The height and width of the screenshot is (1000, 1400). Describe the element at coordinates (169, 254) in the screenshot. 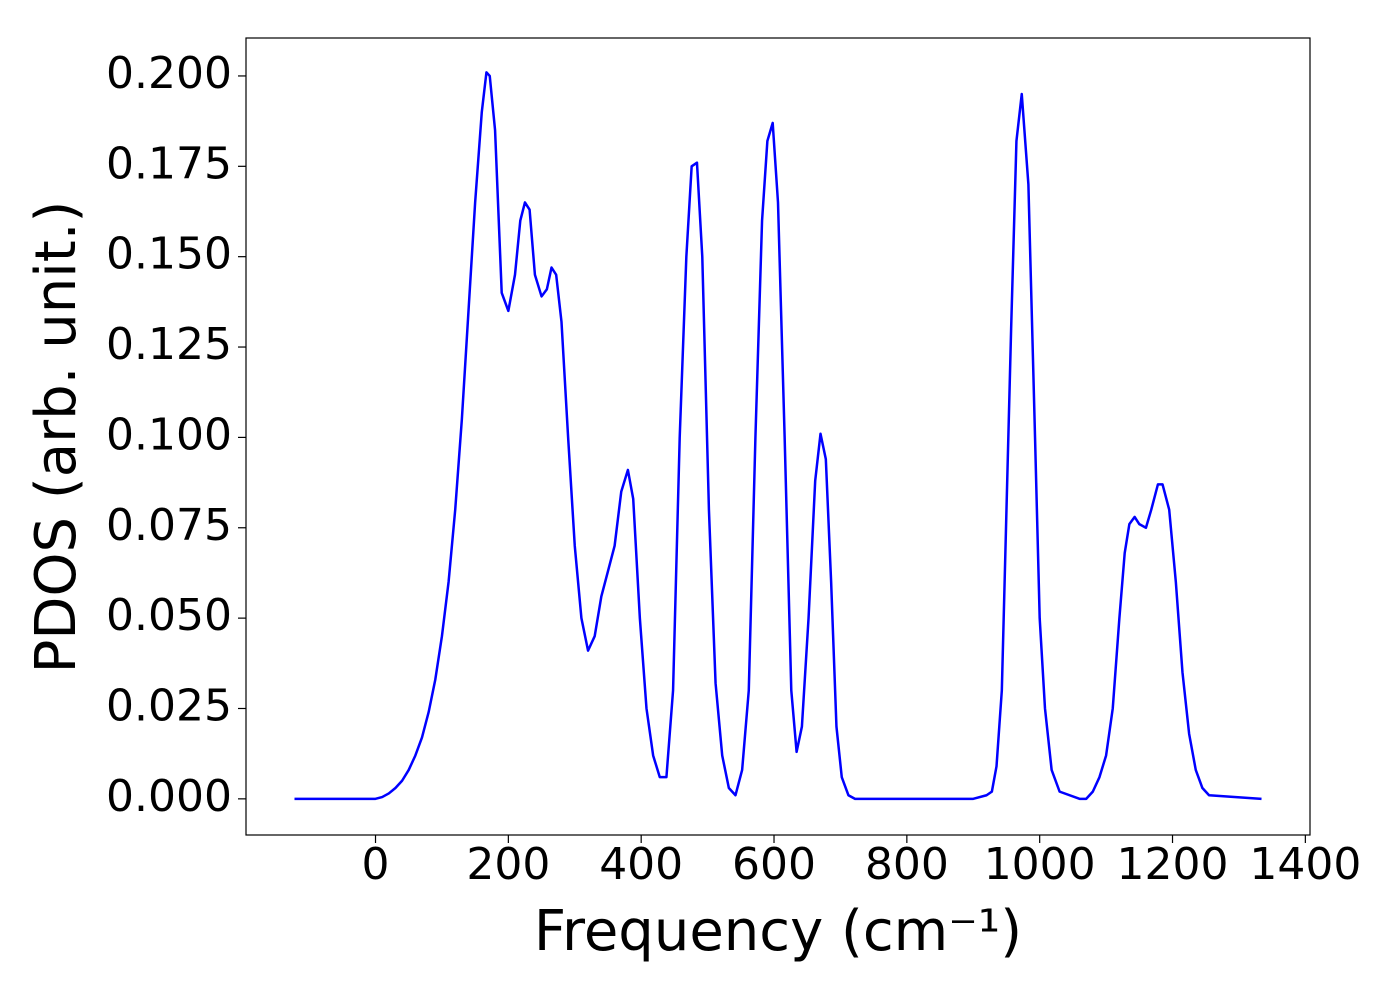

I see `y-tick-label: 0.150` at that location.